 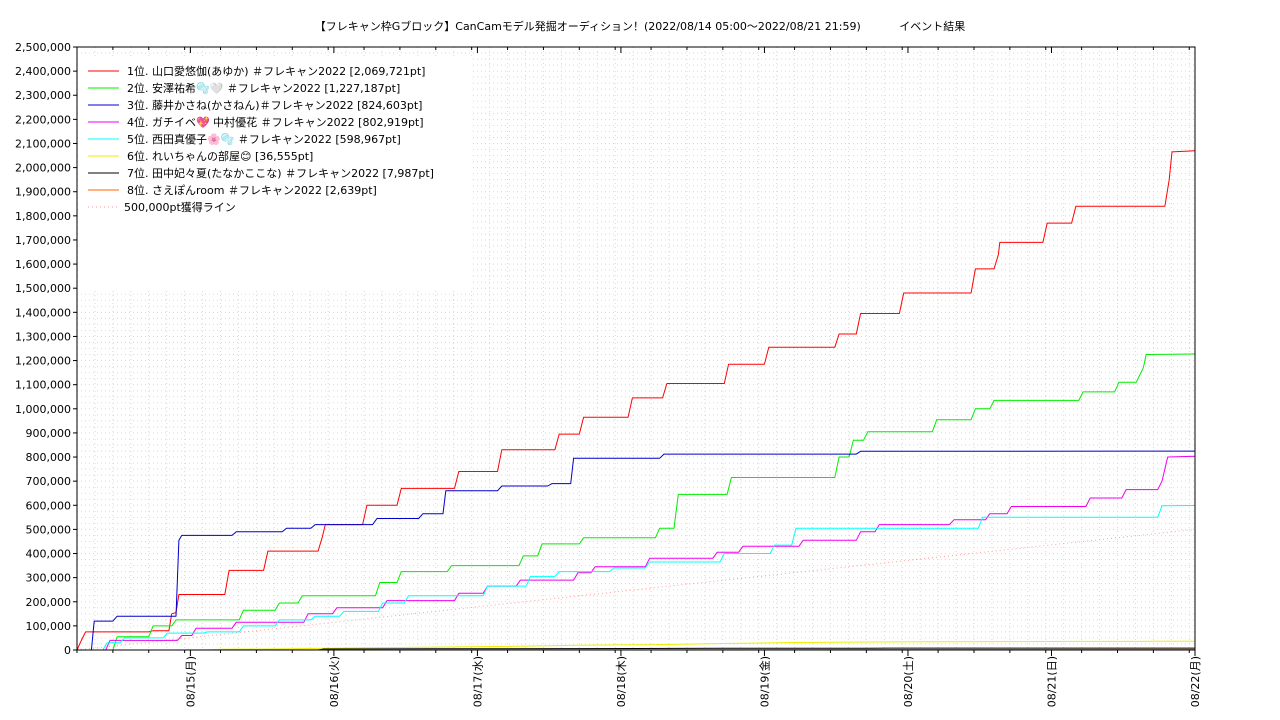 I want to click on y-tick-label: 300,000, so click(x=49, y=578).